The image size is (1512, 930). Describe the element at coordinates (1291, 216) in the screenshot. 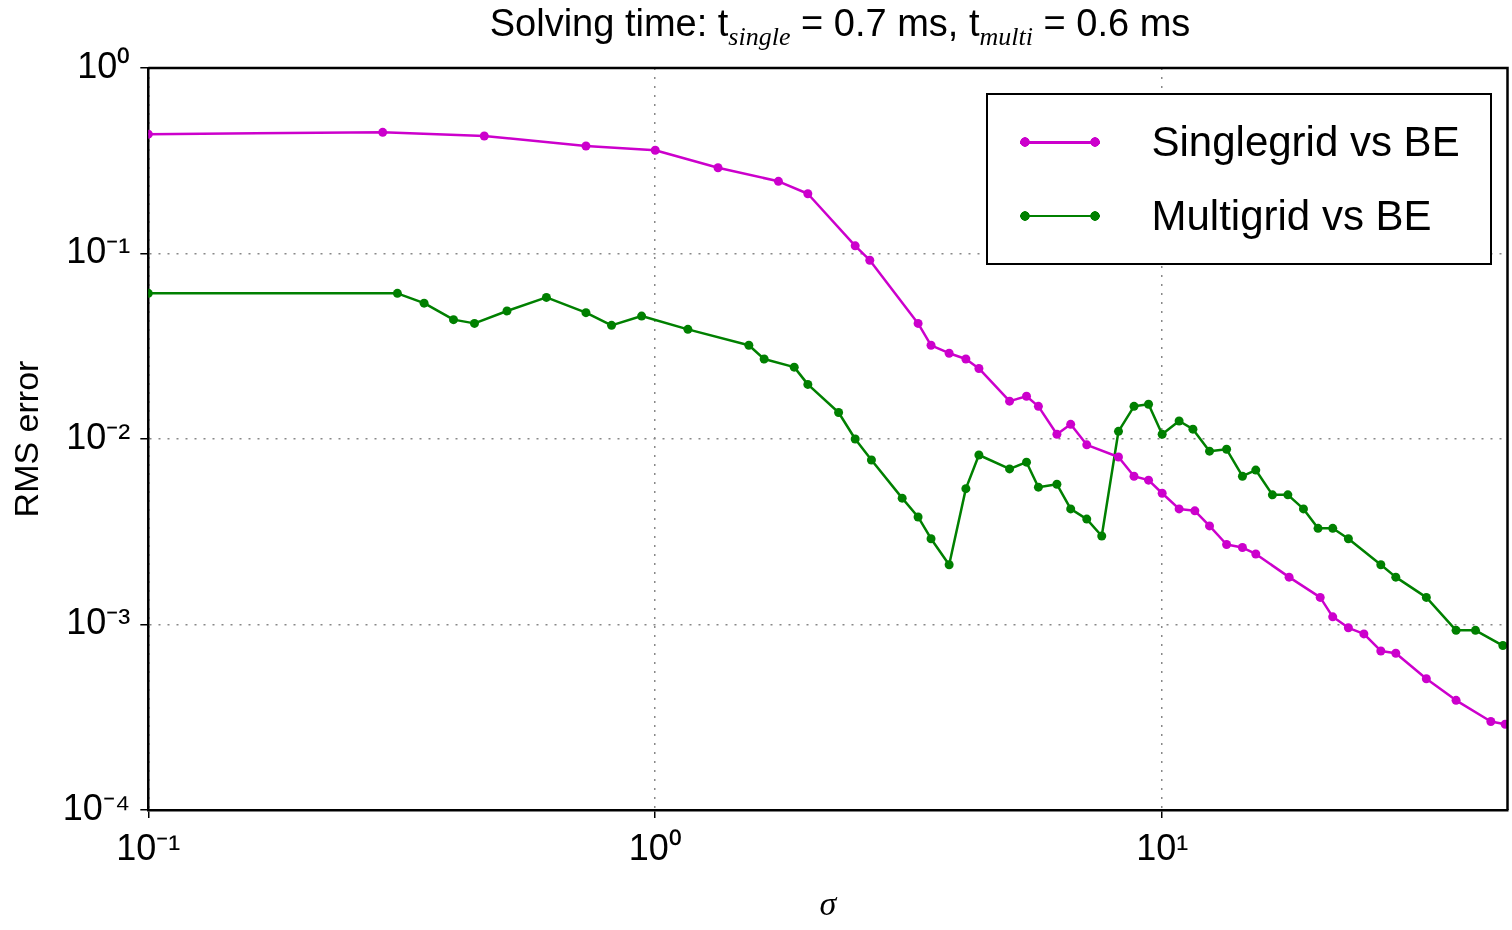

I see `legend-label: Multigrid vs BE` at that location.